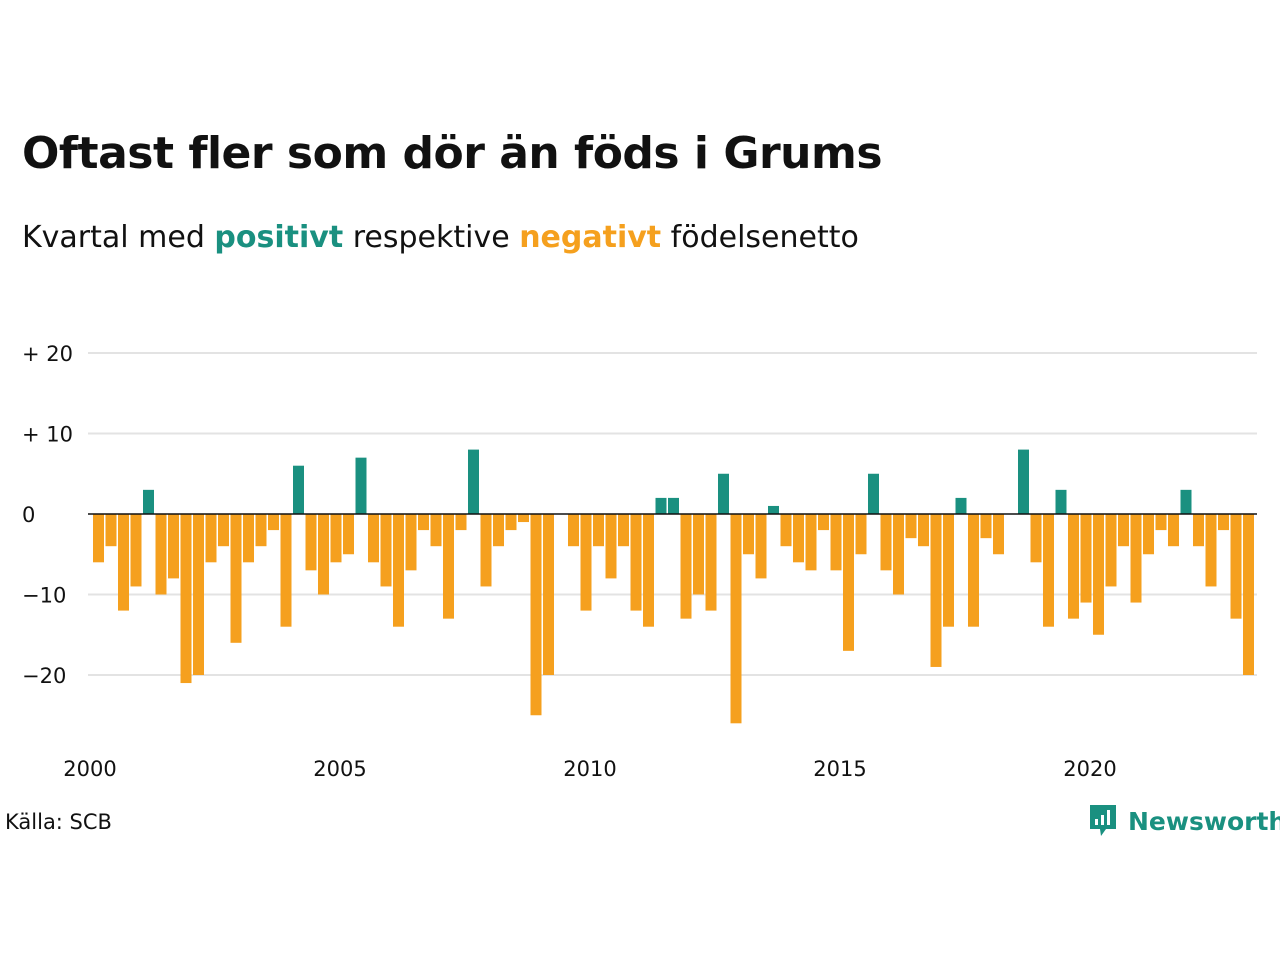  I want to click on y-tick-label: + 20, so click(47, 354).